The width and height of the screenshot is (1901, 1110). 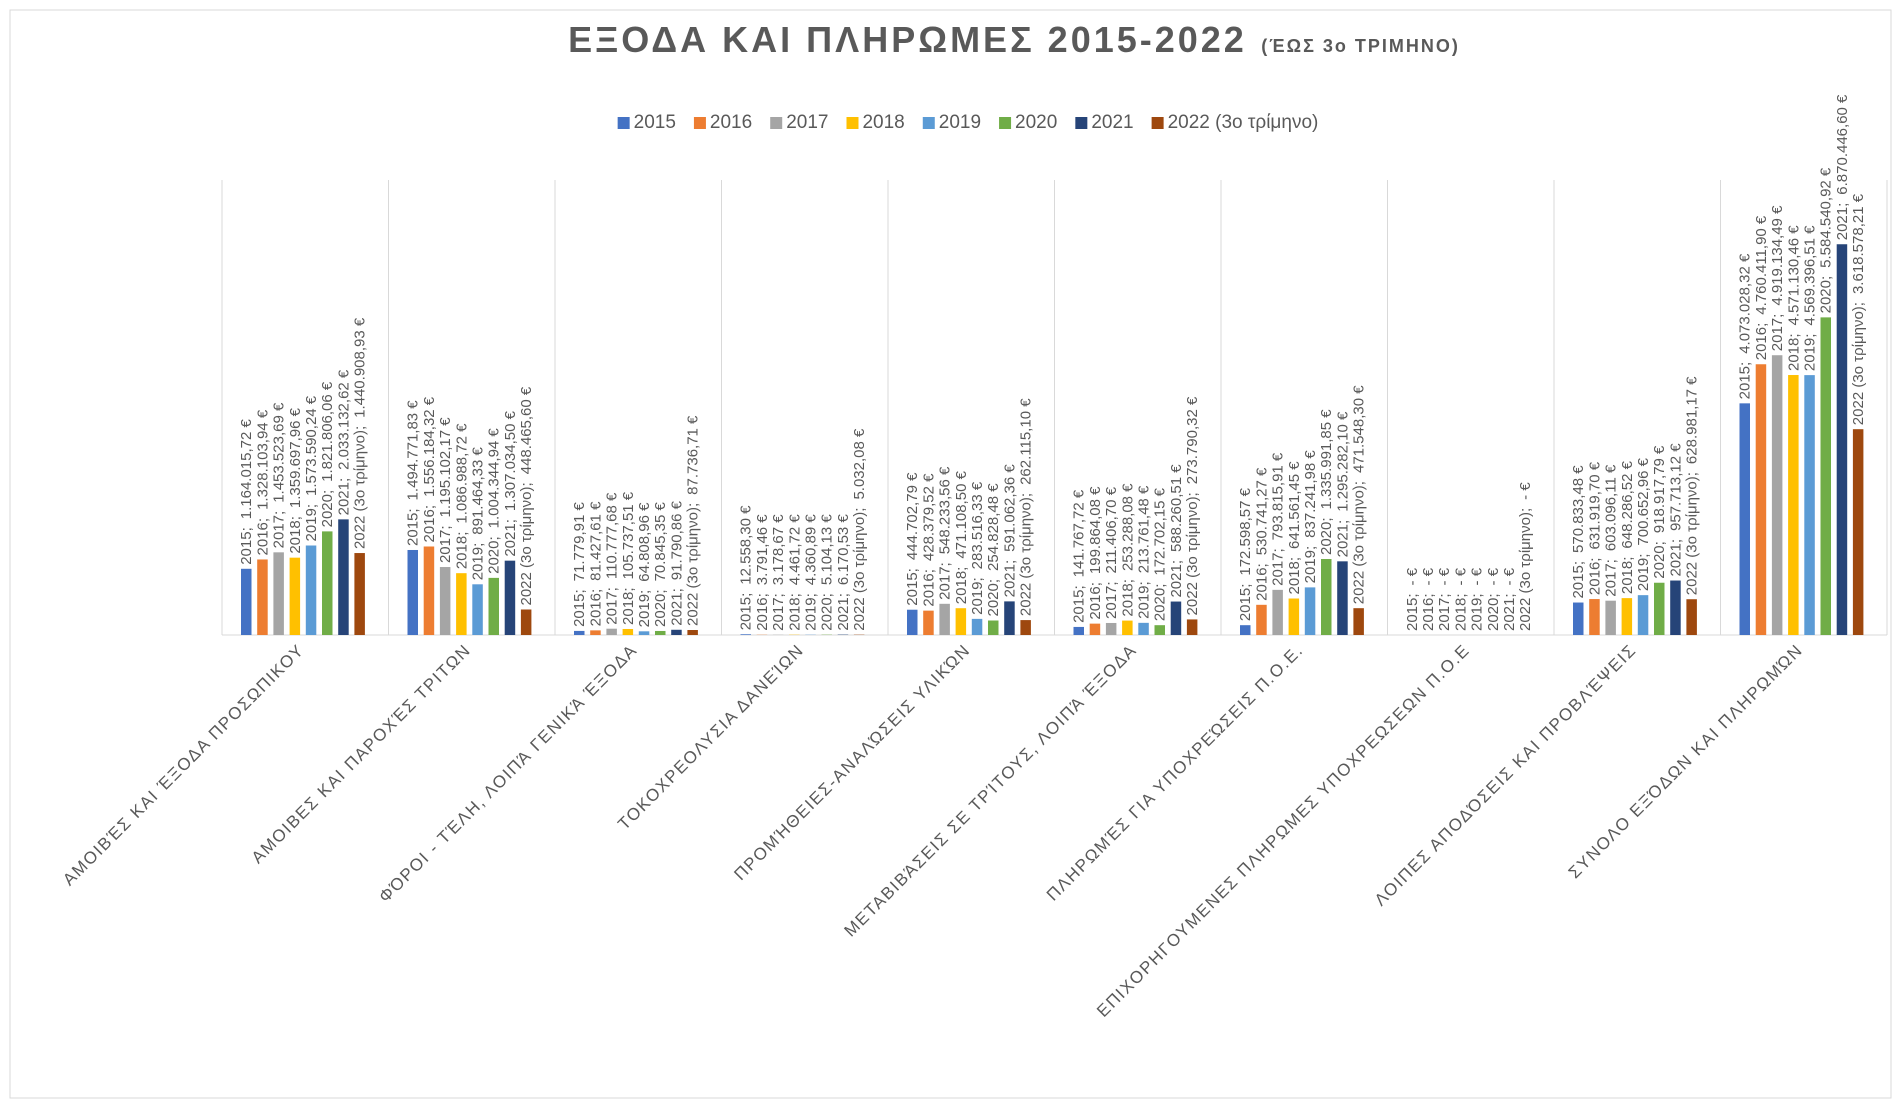 What do you see at coordinates (478, 514) in the screenshot?
I see `data-label: 2019; 891.464,33 €` at bounding box center [478, 514].